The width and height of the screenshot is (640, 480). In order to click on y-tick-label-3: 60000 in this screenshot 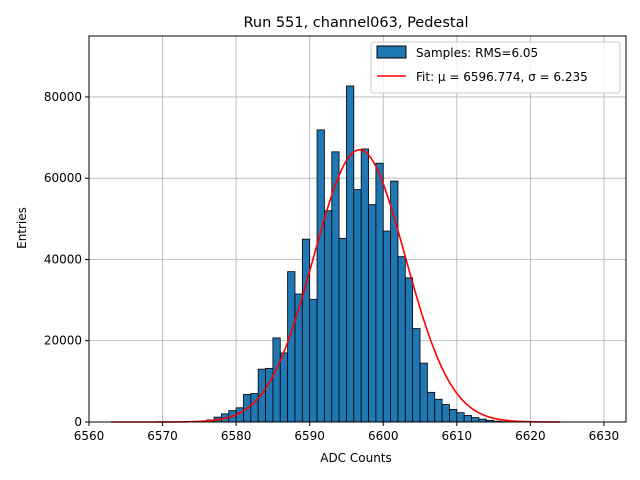, I will do `click(63, 178)`.